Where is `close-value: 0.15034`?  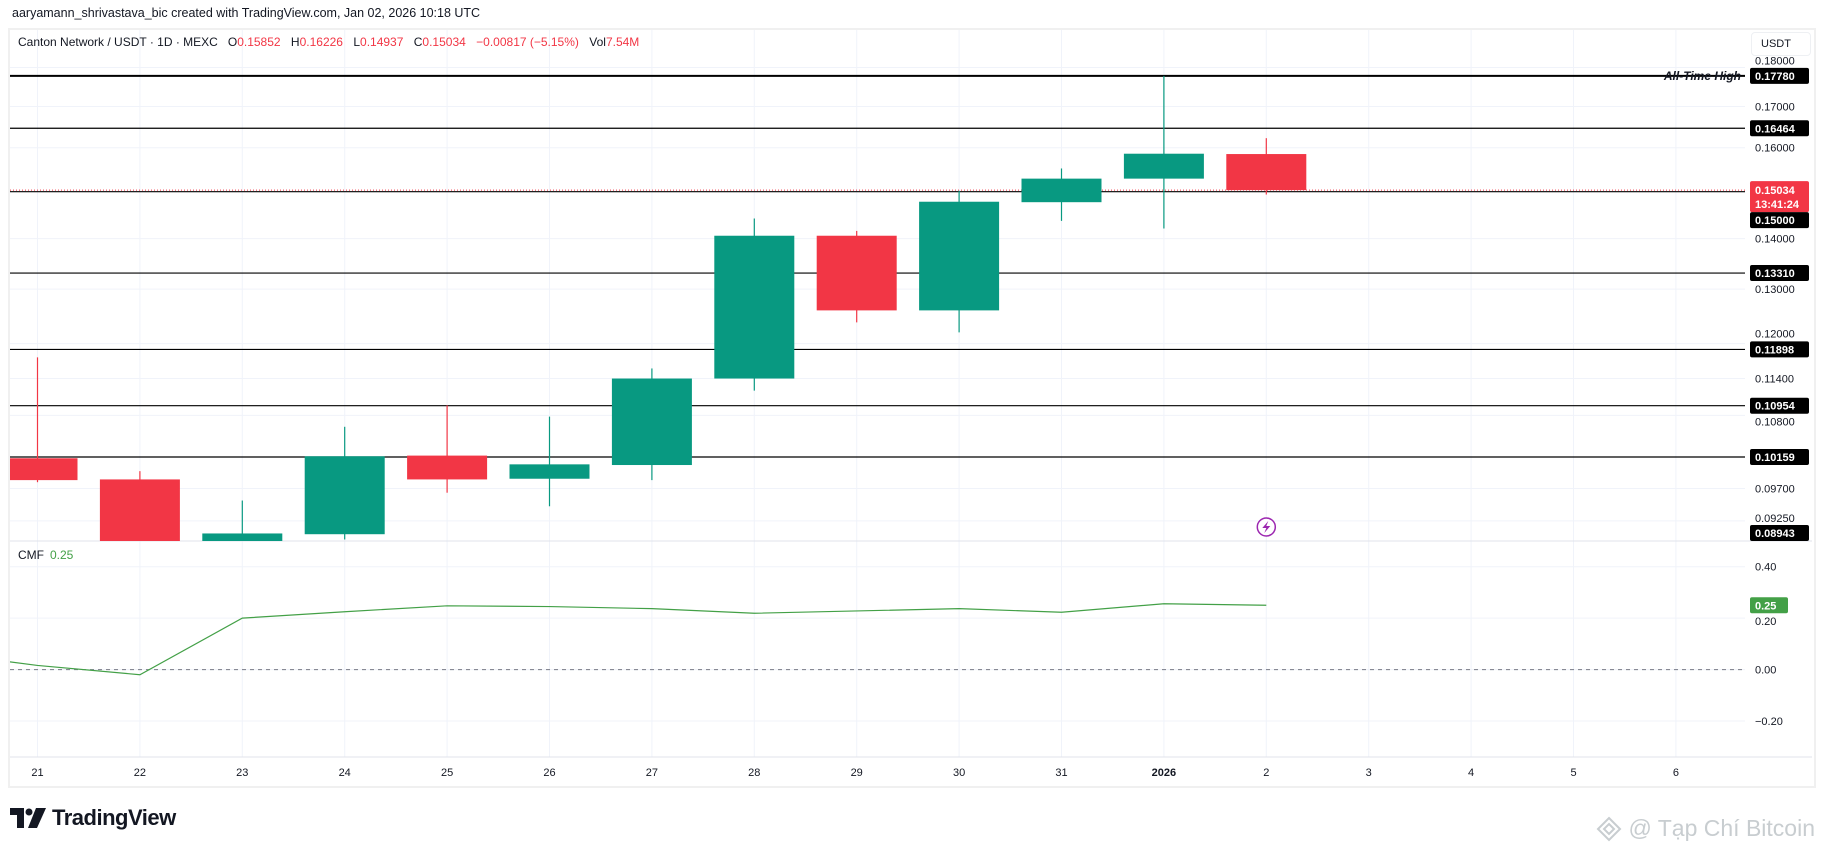 close-value: 0.15034 is located at coordinates (444, 42).